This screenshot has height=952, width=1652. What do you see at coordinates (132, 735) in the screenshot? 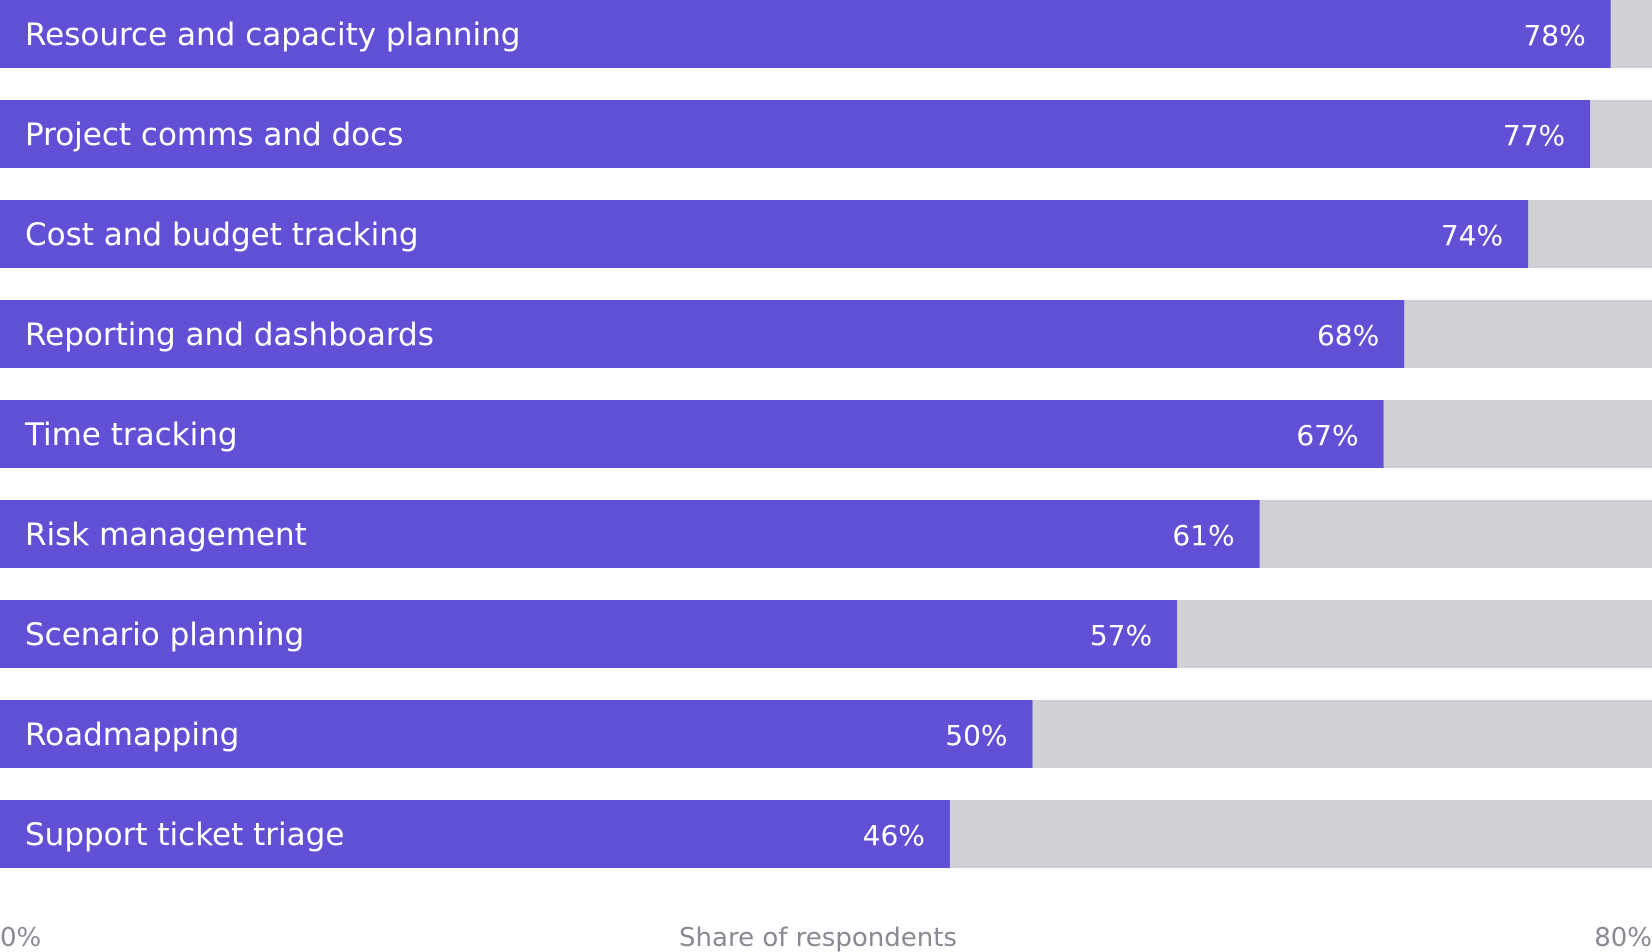
I see `bar-category-label: Roadmapping` at bounding box center [132, 735].